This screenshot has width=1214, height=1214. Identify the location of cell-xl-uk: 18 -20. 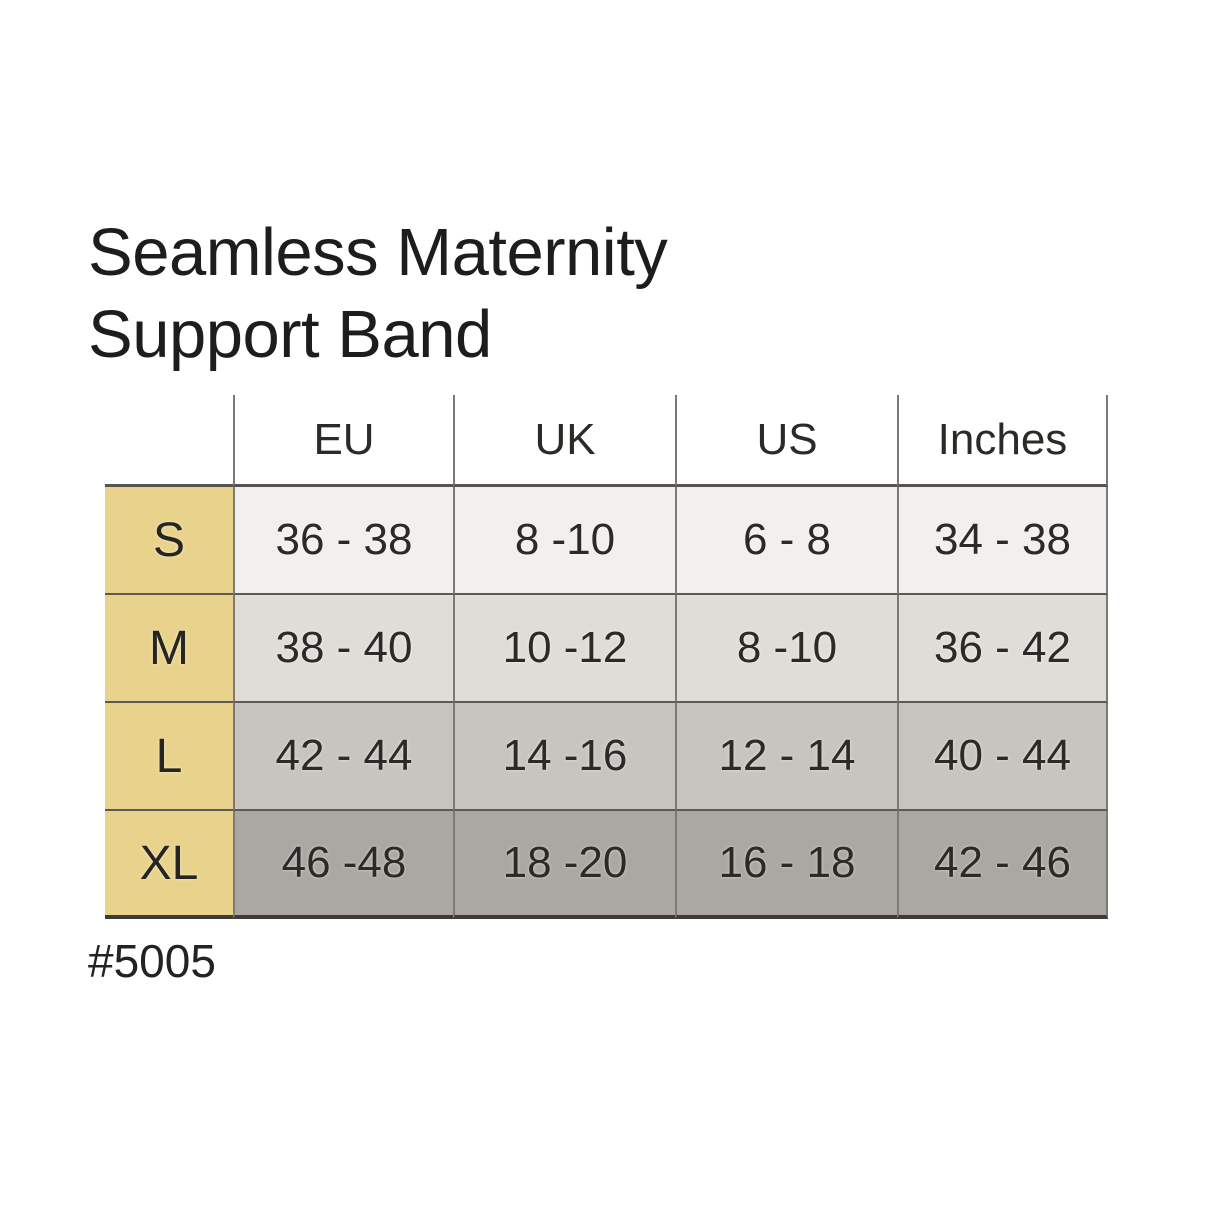
(564, 865).